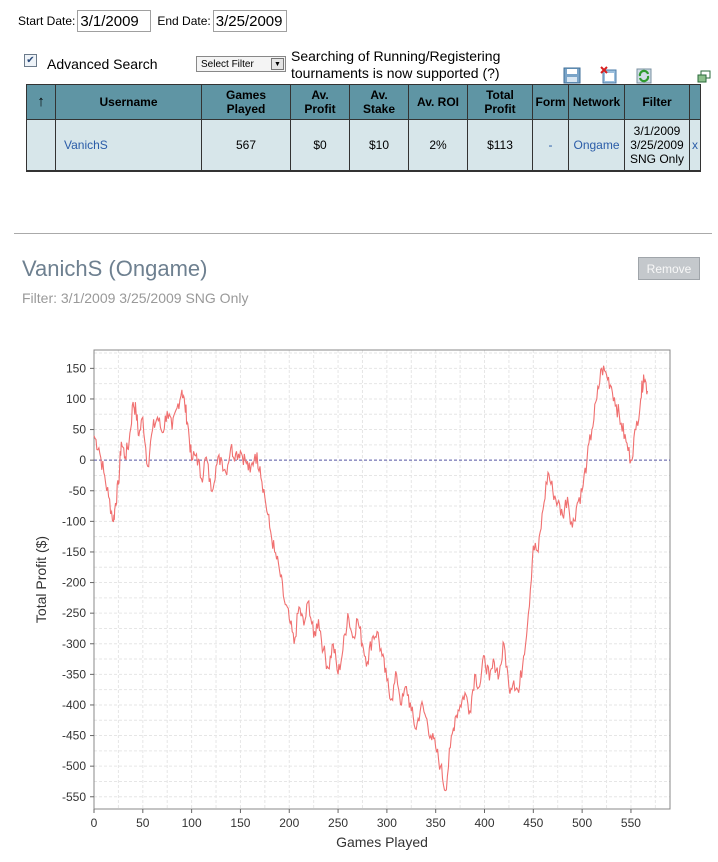 The image size is (718, 862). I want to click on y-tick-label: -50, so click(78, 491).